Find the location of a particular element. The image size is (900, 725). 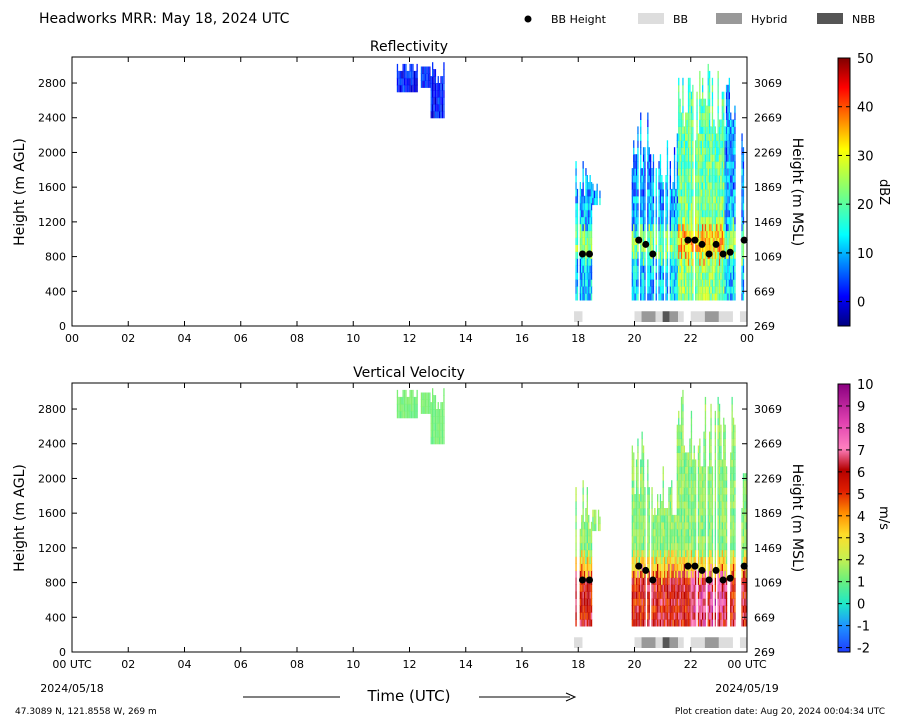

location-text: 47.3089 N, 121.8558 W, 269 m is located at coordinates (86, 712).